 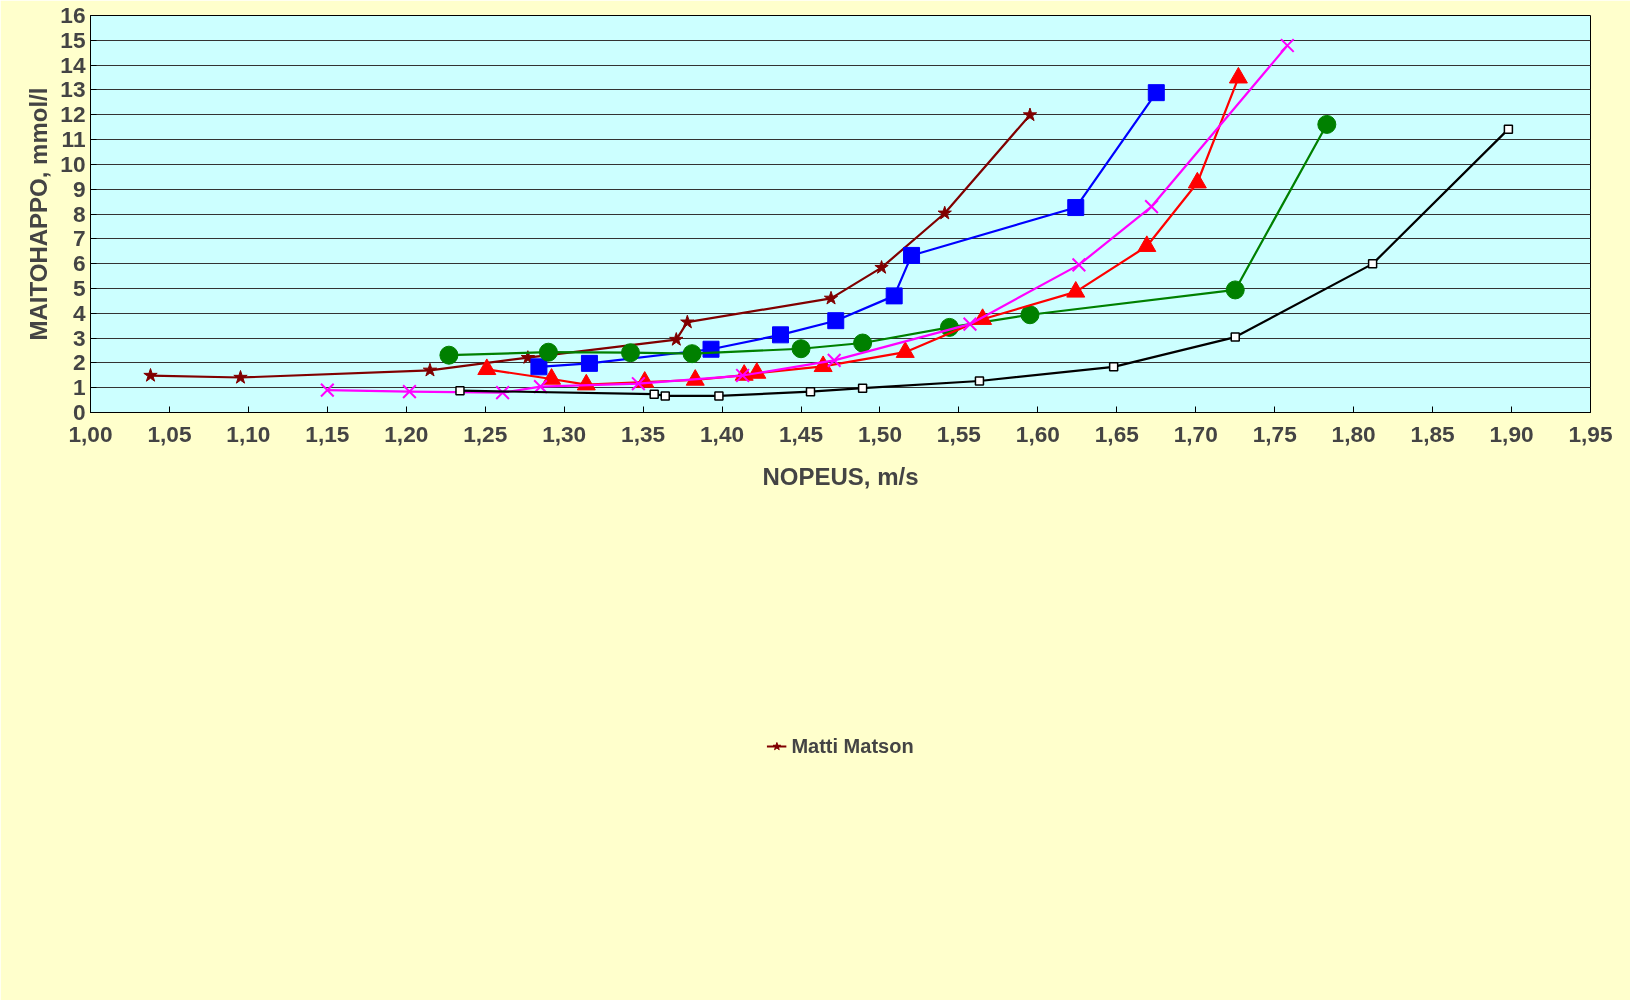 What do you see at coordinates (485, 433) in the screenshot?
I see `x-tick-label: 1,25` at bounding box center [485, 433].